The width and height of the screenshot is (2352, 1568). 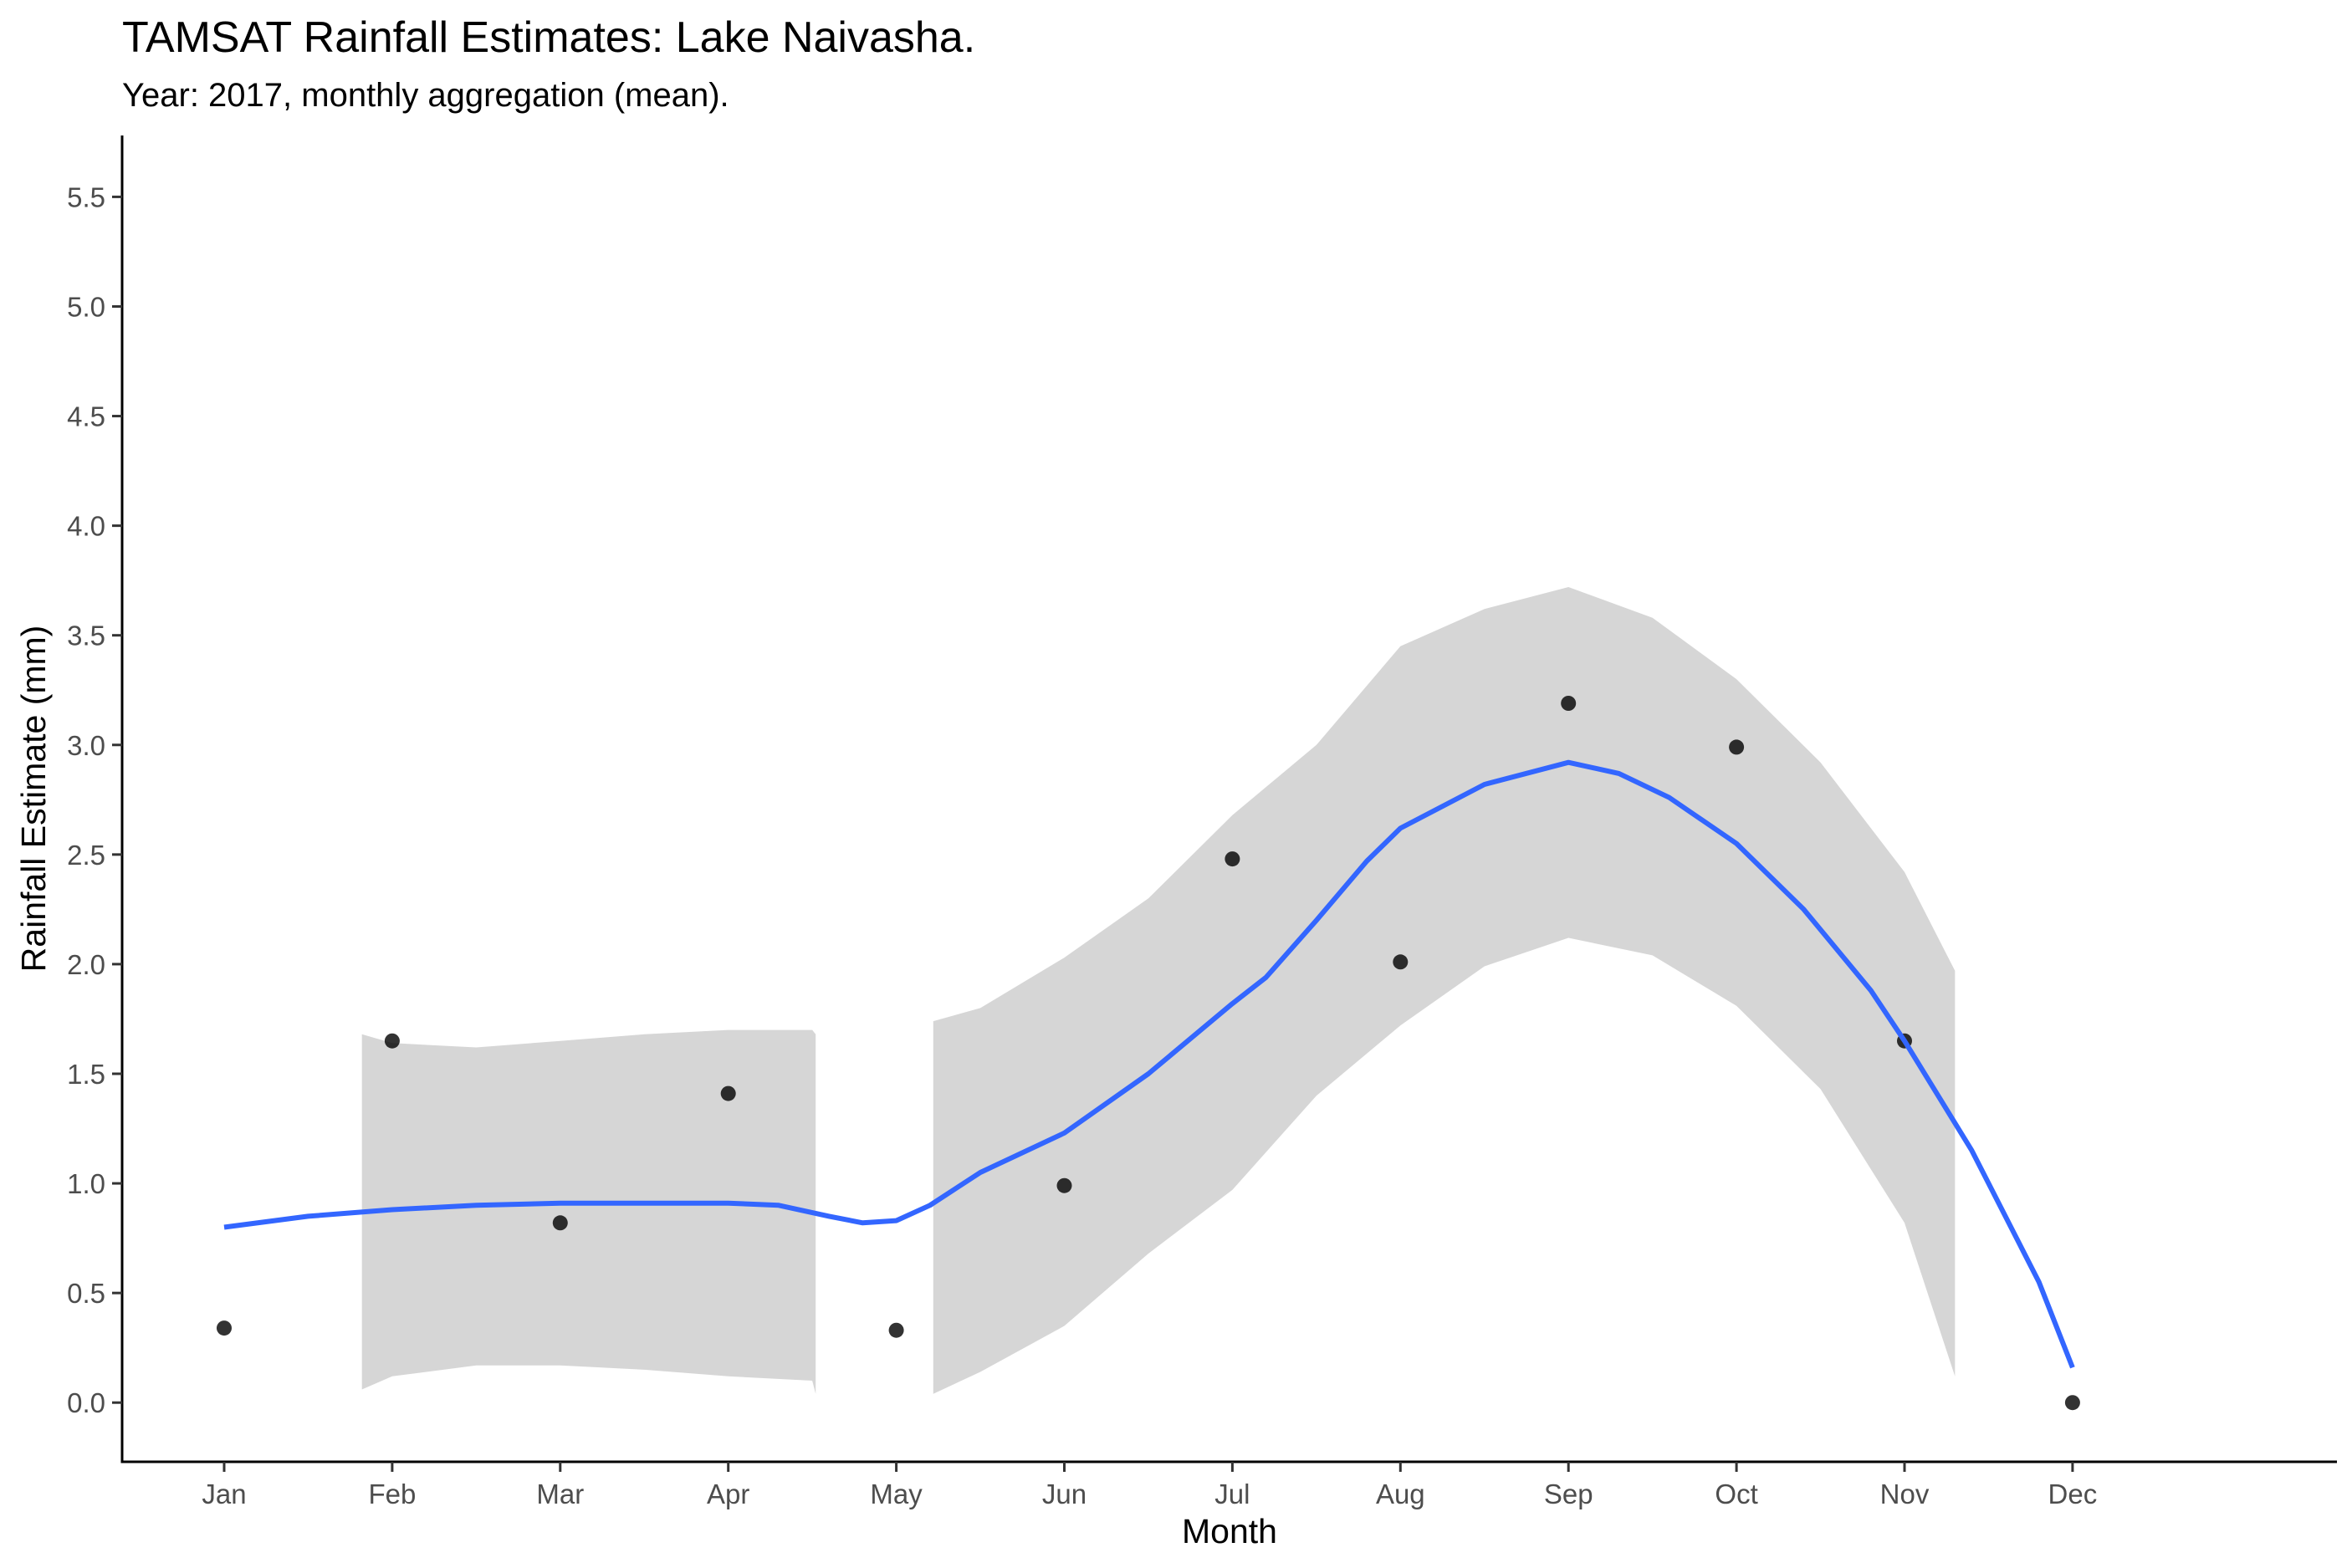 I want to click on y-axis: 0.0 0.5 1.0 1.5 2.0 2.5 3.0 3.5 4.0 4.5 5.0 5.5, so click(x=95, y=799).